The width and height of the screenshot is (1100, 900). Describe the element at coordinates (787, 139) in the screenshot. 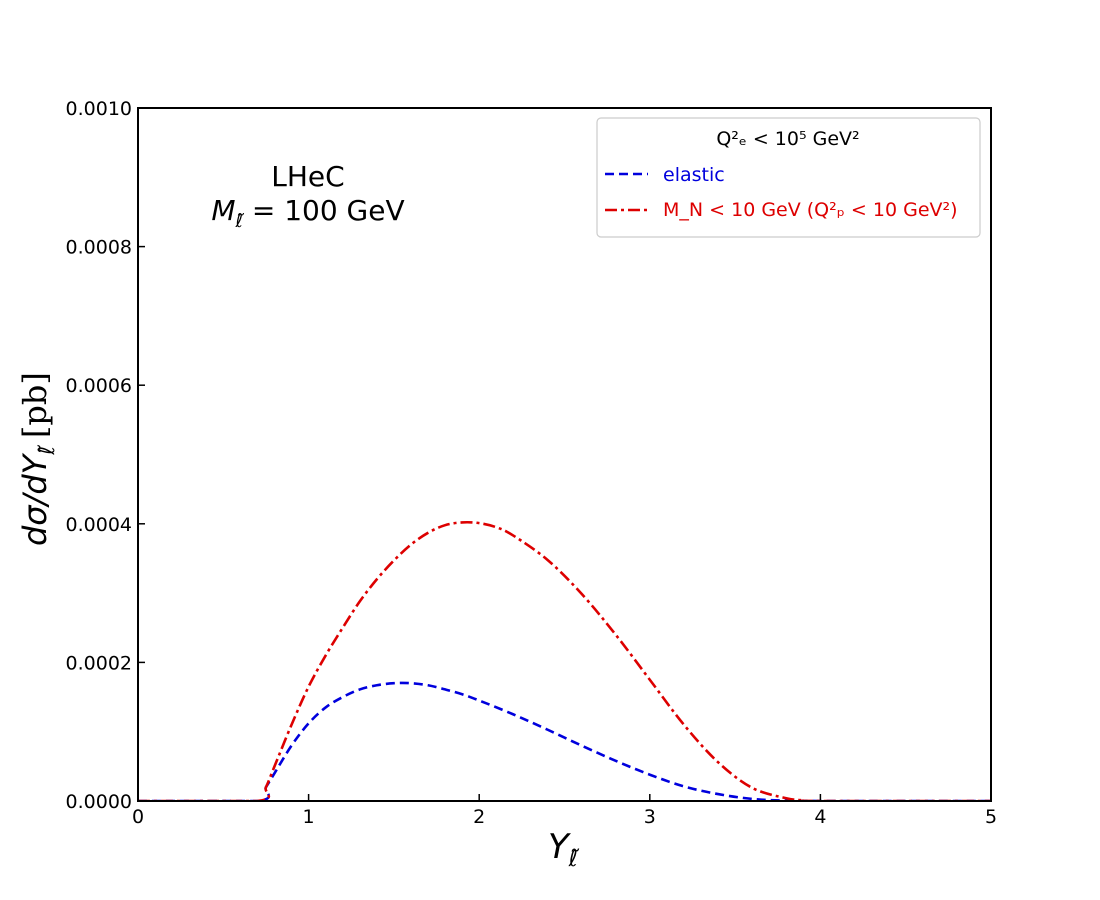

I see `legend-title: Q²ₑ < 10⁵ GeV²` at that location.